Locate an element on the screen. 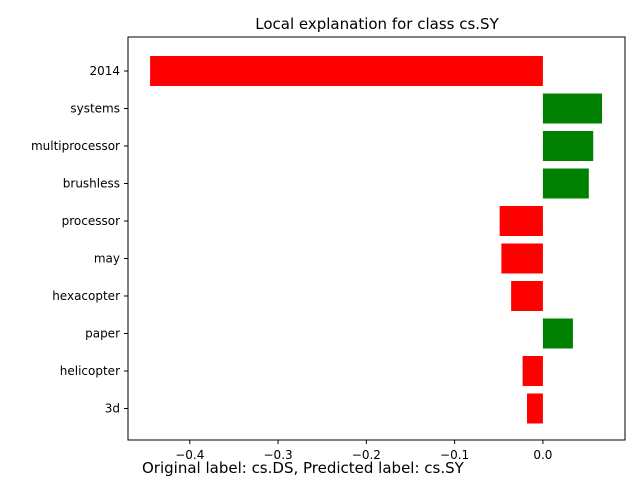  bar-may is located at coordinates (522, 258).